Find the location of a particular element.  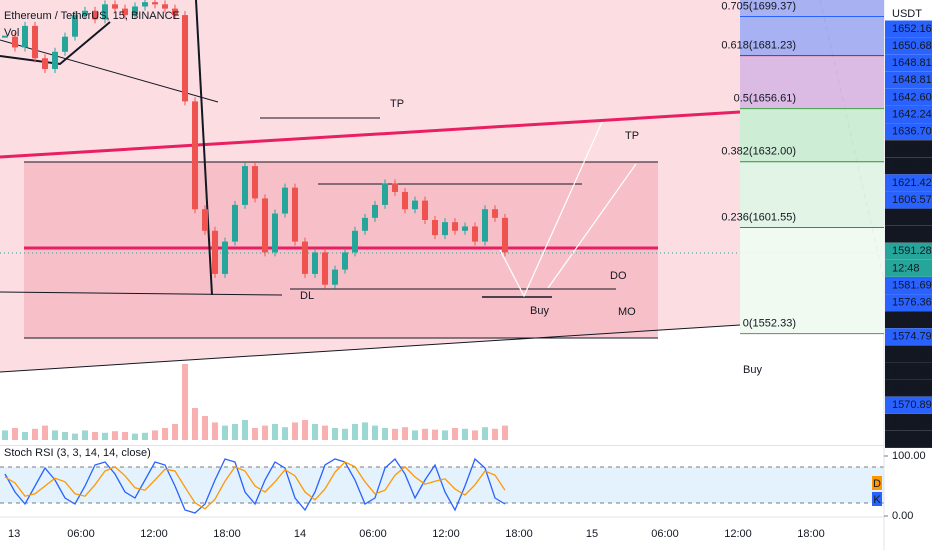

chart-title: Ethereum / TetherUS, 15, BINANCE is located at coordinates (92, 16).